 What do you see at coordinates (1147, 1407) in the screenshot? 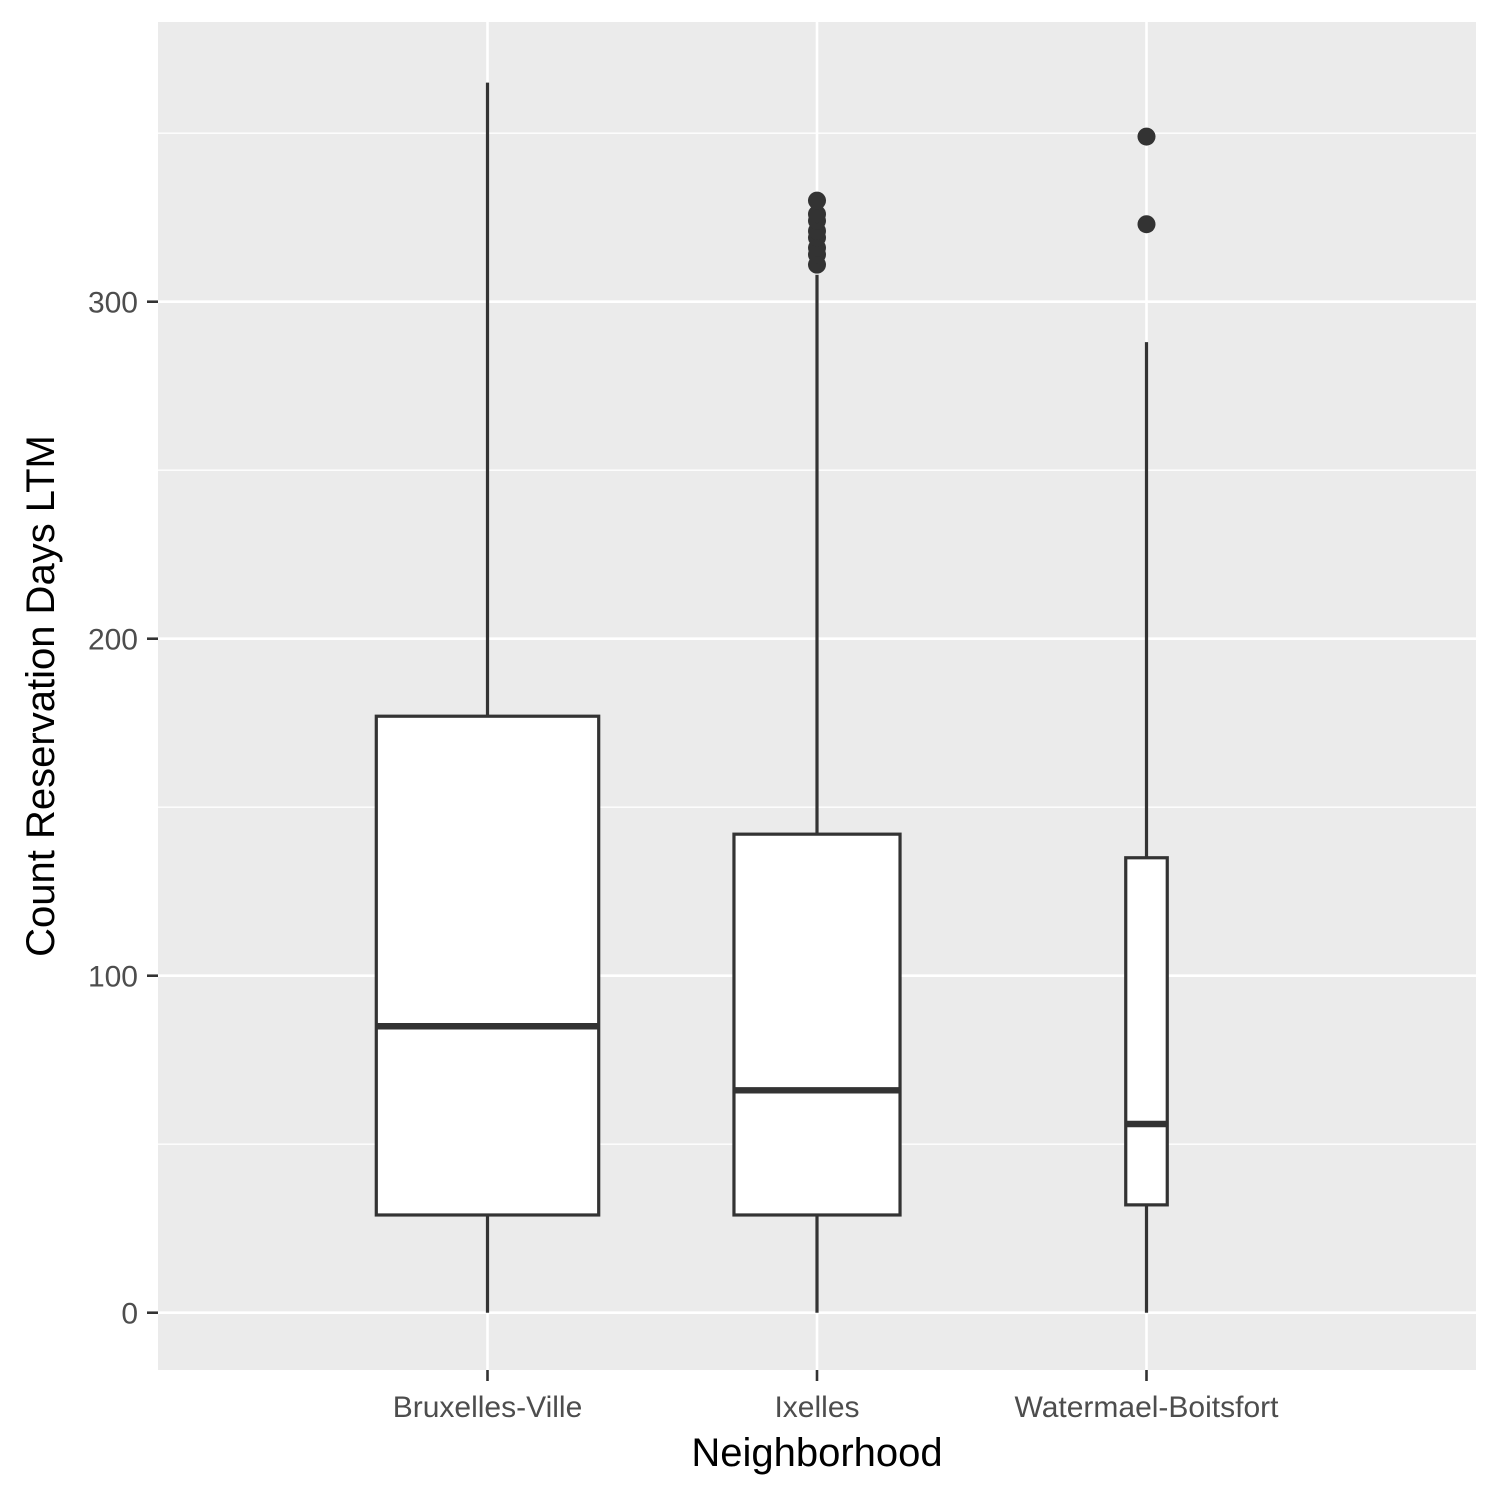
I see `x-tick-label: Watermael-Boitsfort` at bounding box center [1147, 1407].